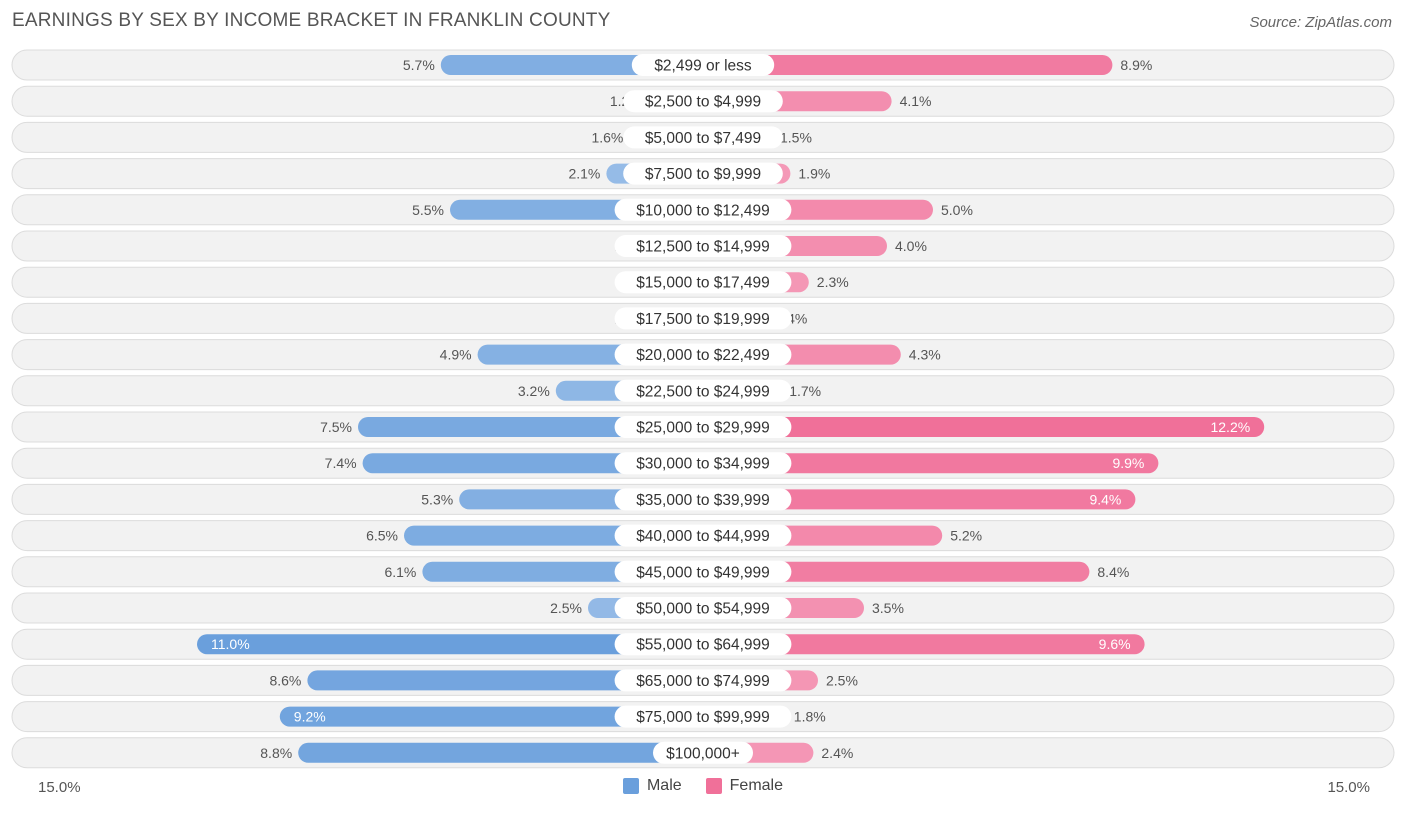 This screenshot has height=813, width=1406. I want to click on category-label: $5,000 to $7,499, so click(703, 138).